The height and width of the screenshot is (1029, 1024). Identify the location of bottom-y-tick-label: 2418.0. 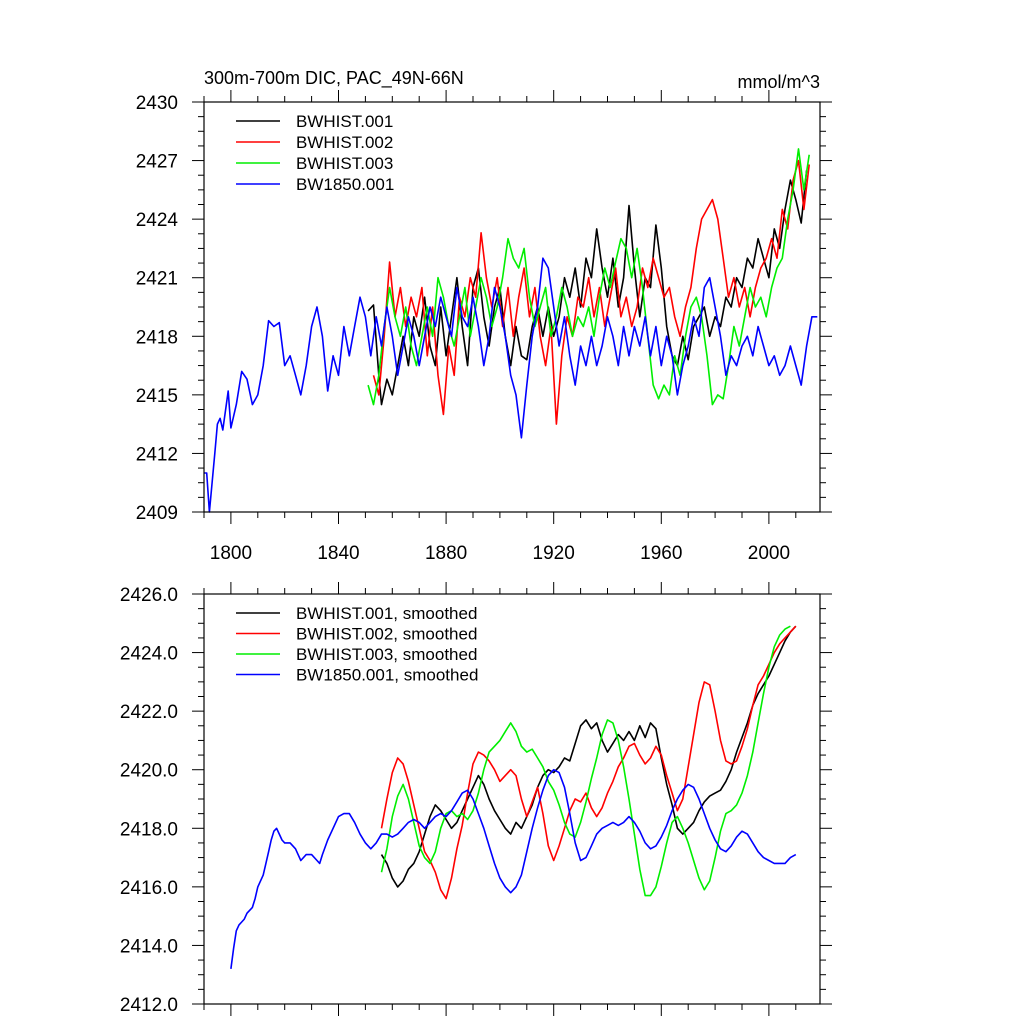
(149, 829).